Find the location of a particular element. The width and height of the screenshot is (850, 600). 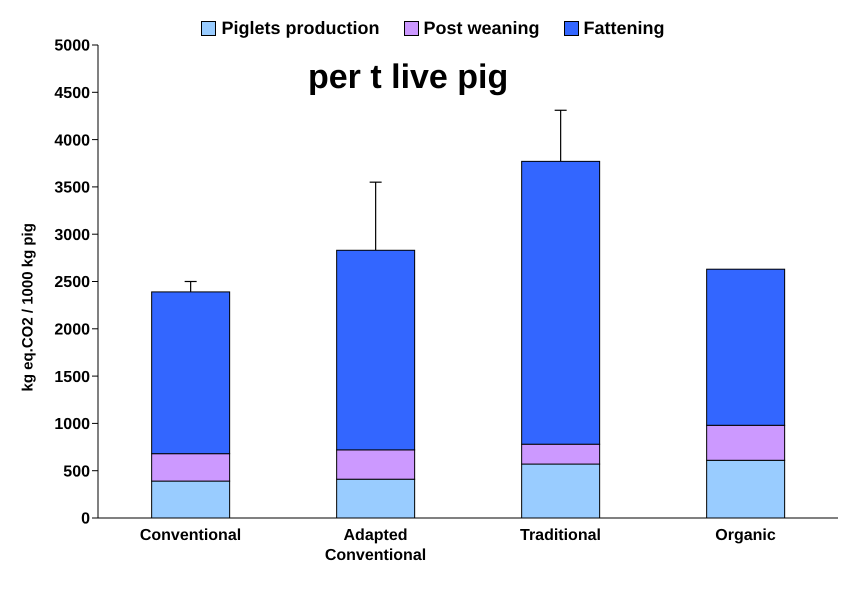

y-tick-label: 5000 is located at coordinates (72, 46).